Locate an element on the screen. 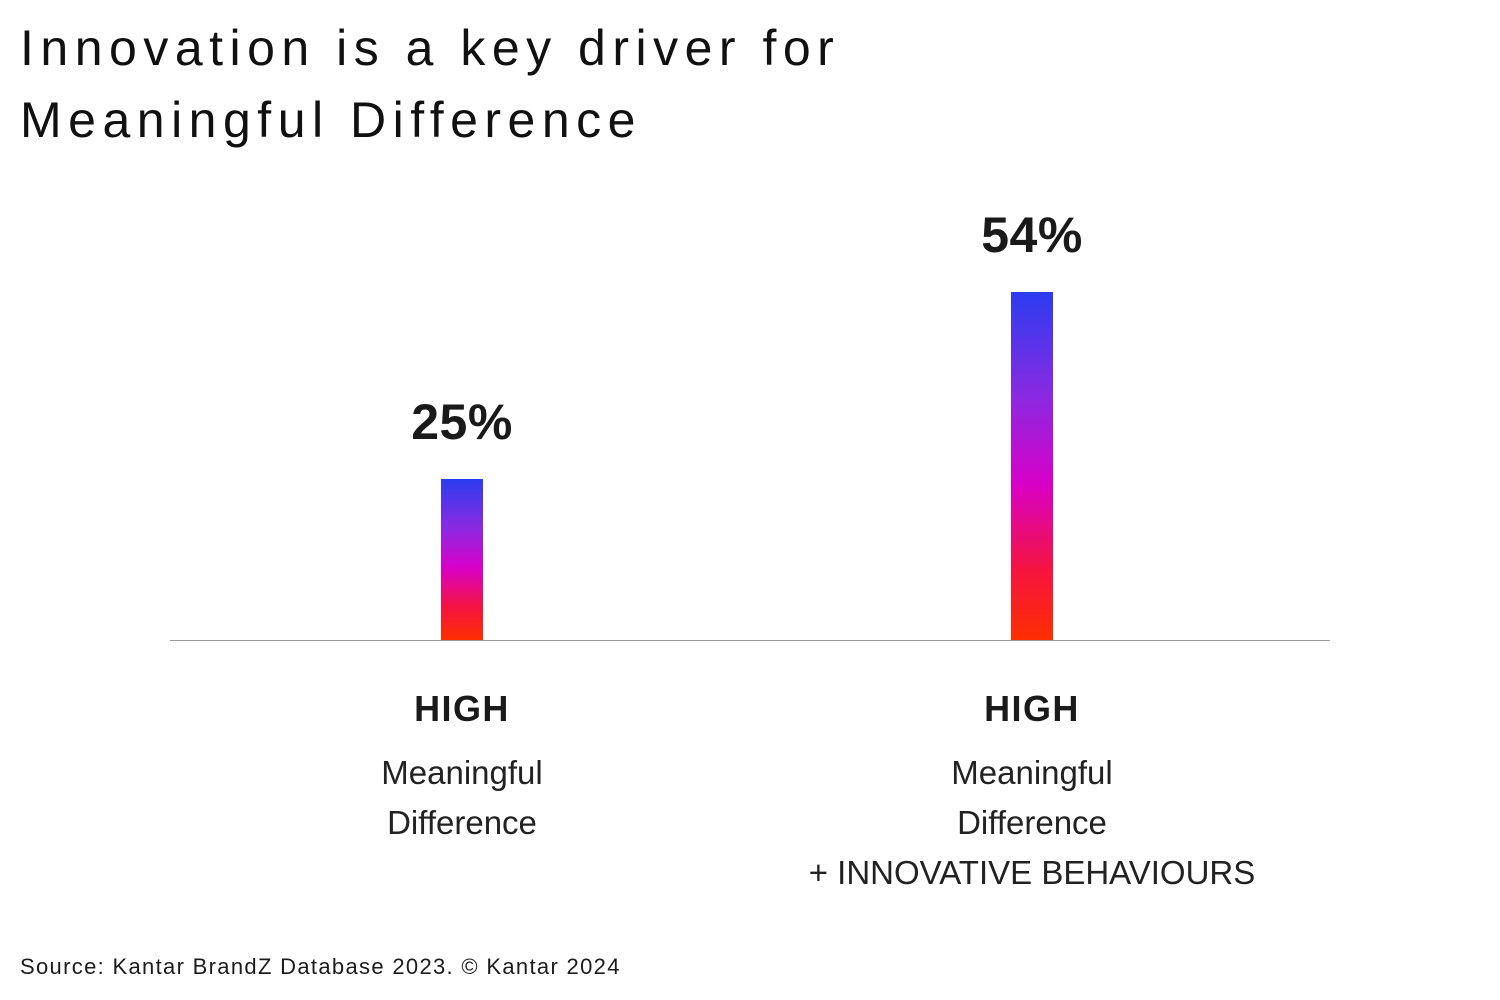 This screenshot has height=1000, width=1500. category-label-line: + INNOVATIVE BEHAVIOURS is located at coordinates (1032, 872).